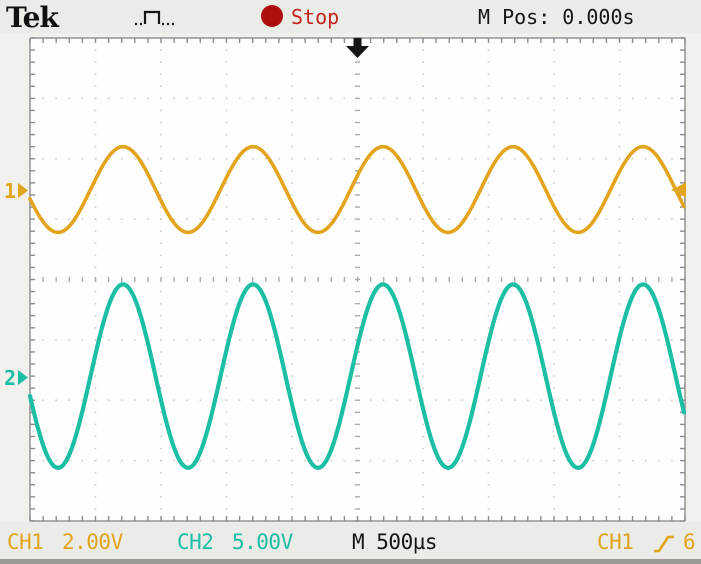  What do you see at coordinates (23, 377) in the screenshot?
I see `ch2-marker-arrow-icon` at bounding box center [23, 377].